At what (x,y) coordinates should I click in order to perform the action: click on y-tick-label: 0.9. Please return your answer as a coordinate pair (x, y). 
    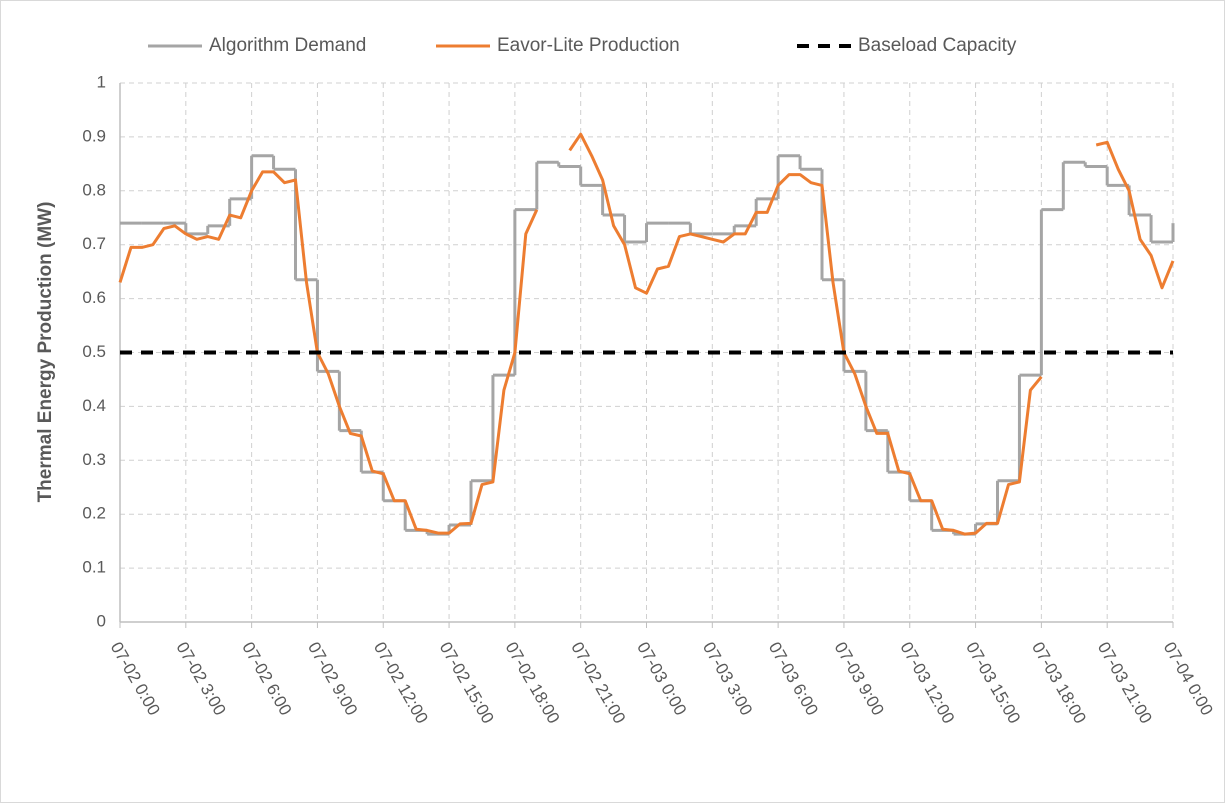
    Looking at the image, I should click on (94, 135).